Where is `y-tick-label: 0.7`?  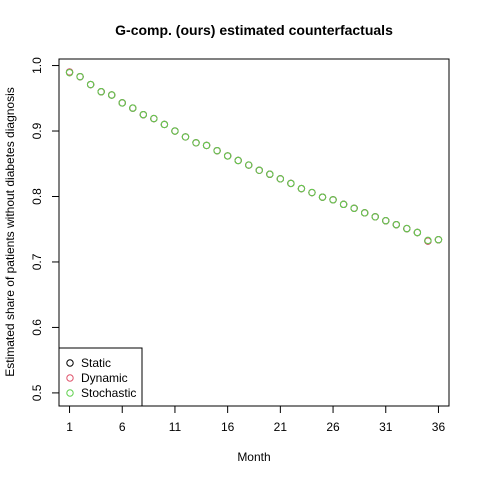
y-tick-label: 0.7 is located at coordinates (37, 261).